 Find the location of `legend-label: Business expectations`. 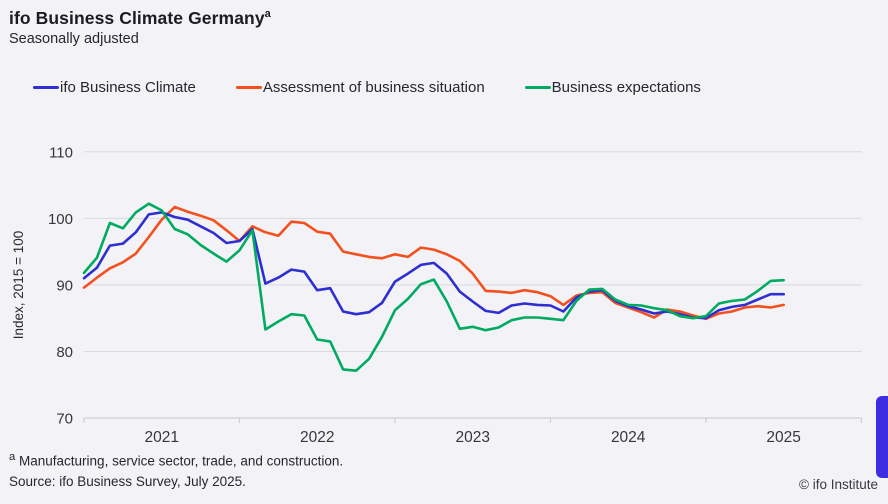

legend-label: Business expectations is located at coordinates (626, 87).